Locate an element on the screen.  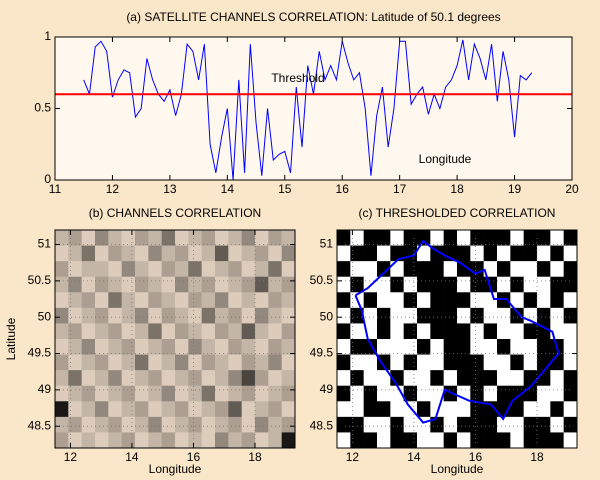
x-tick-label: 13 is located at coordinates (170, 189).